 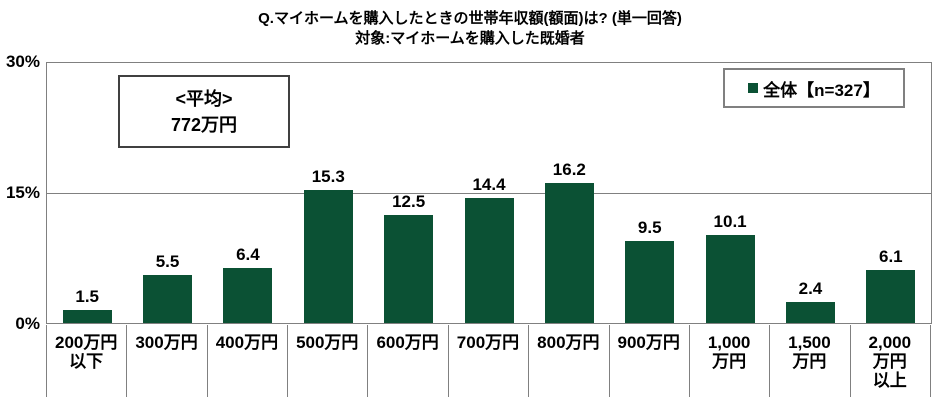 I want to click on legend-marker-icon, so click(x=753, y=88).